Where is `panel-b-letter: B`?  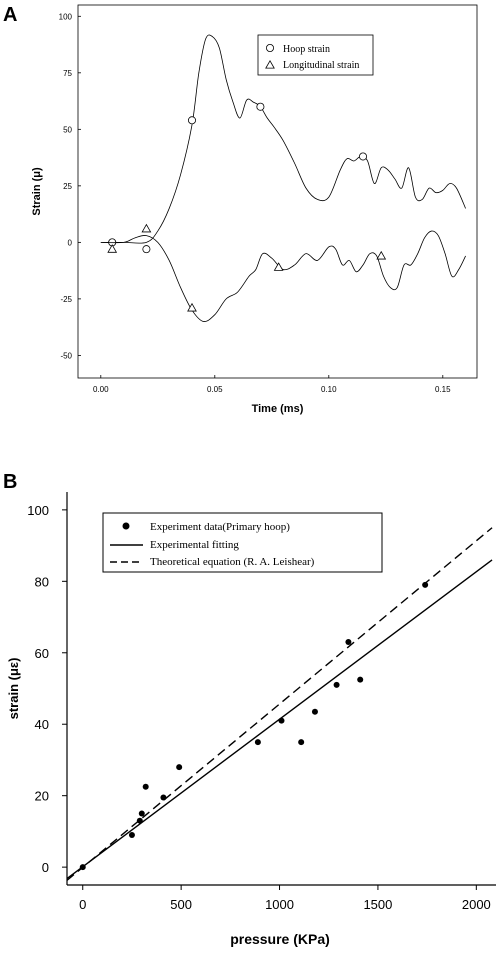
panel-b-letter: B is located at coordinates (10, 482).